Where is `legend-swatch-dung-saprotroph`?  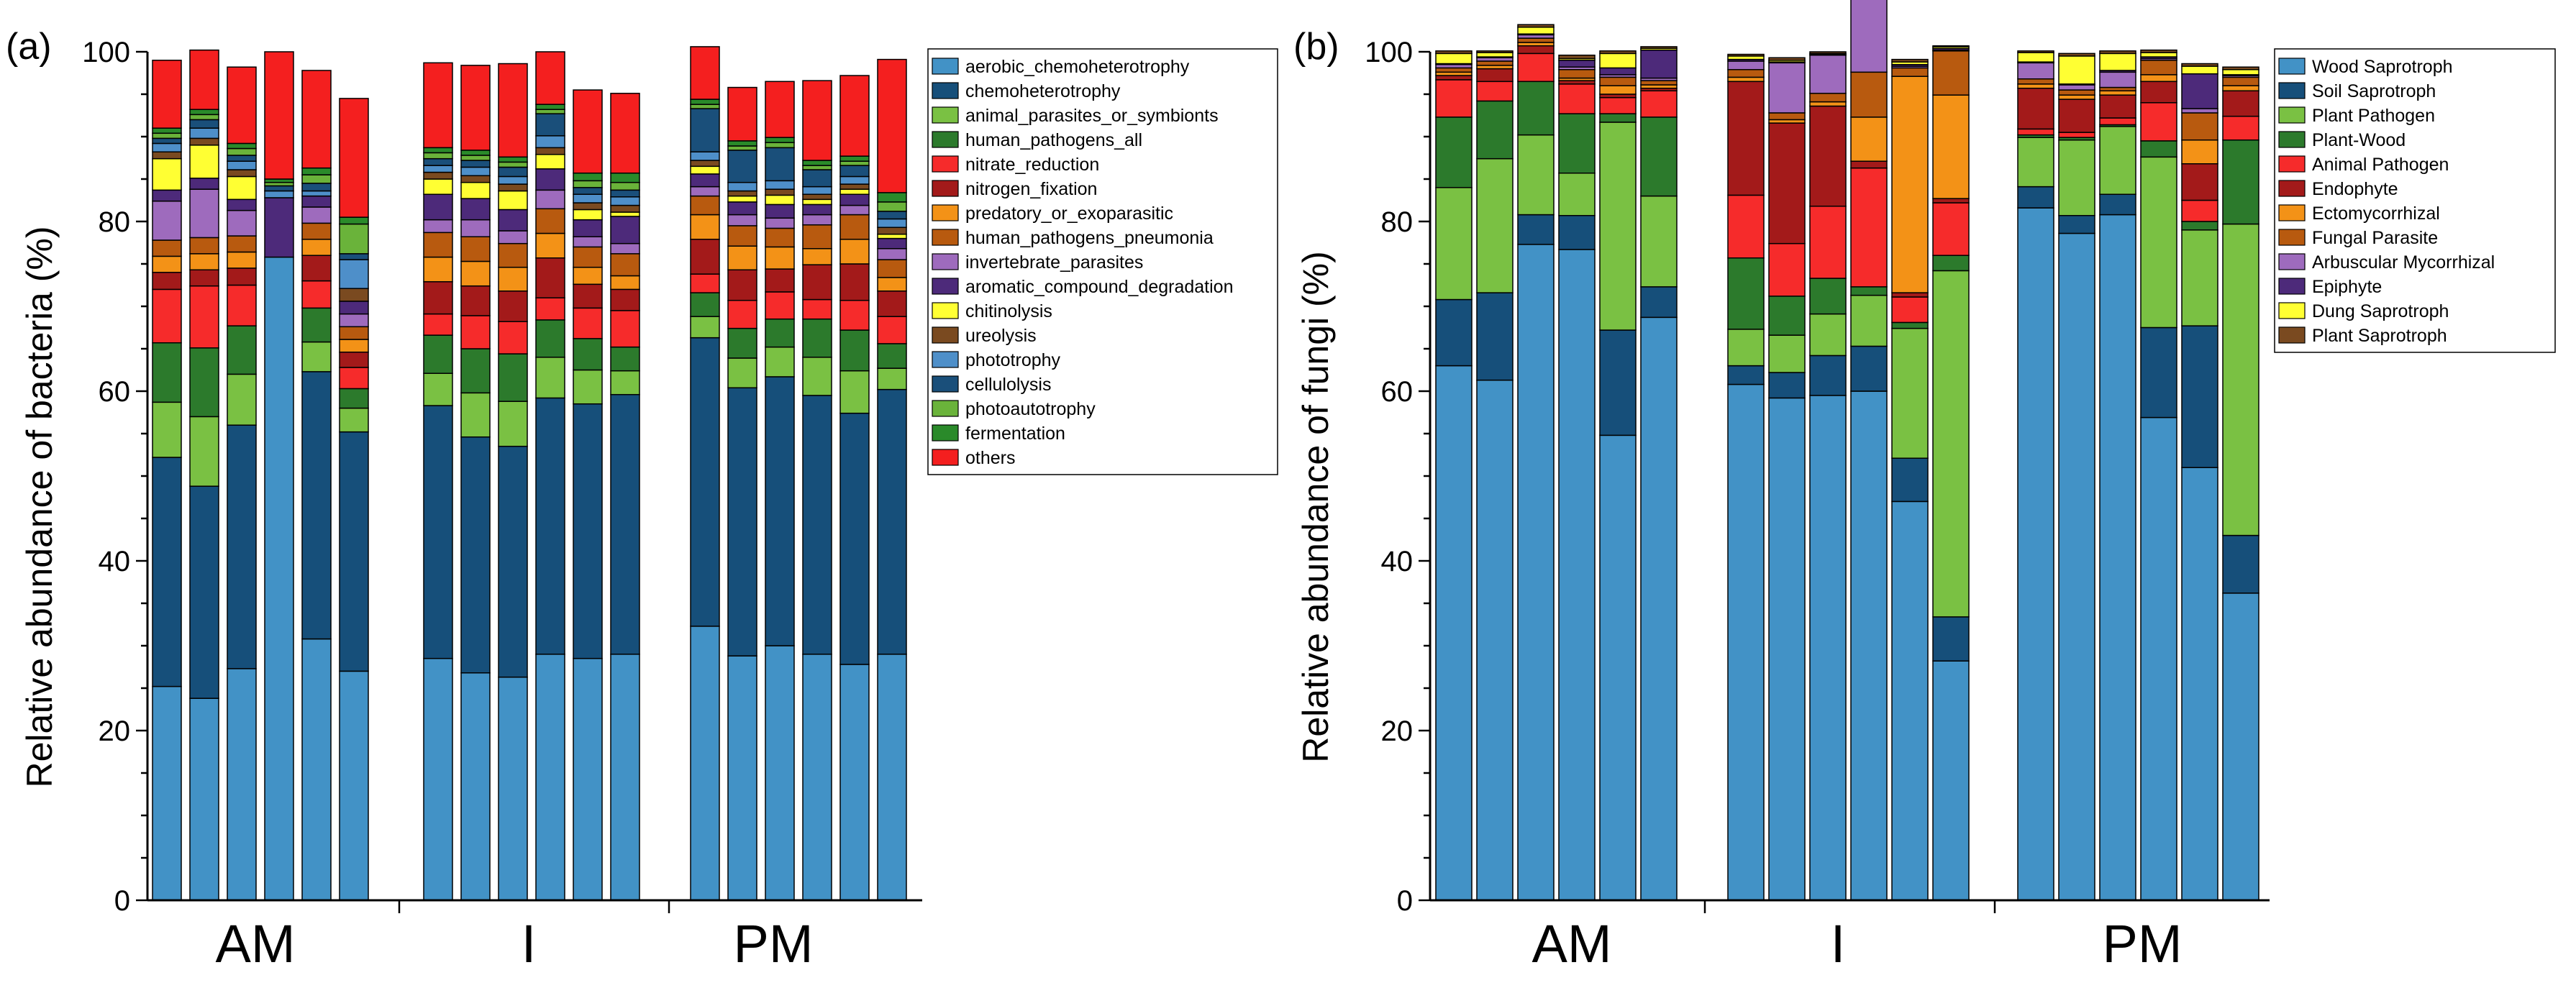
legend-swatch-dung-saprotroph is located at coordinates (2292, 310).